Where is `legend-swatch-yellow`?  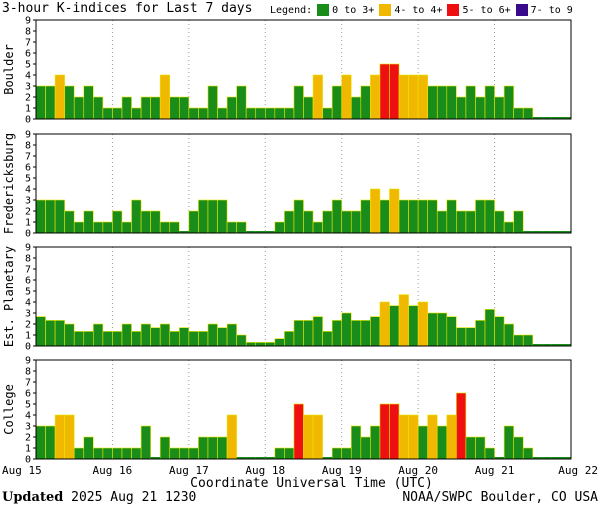 legend-swatch-yellow is located at coordinates (385, 10).